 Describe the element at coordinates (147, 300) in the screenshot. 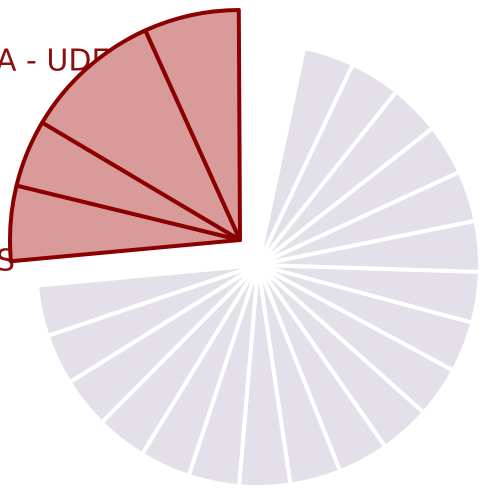

I see `pie-slice` at that location.